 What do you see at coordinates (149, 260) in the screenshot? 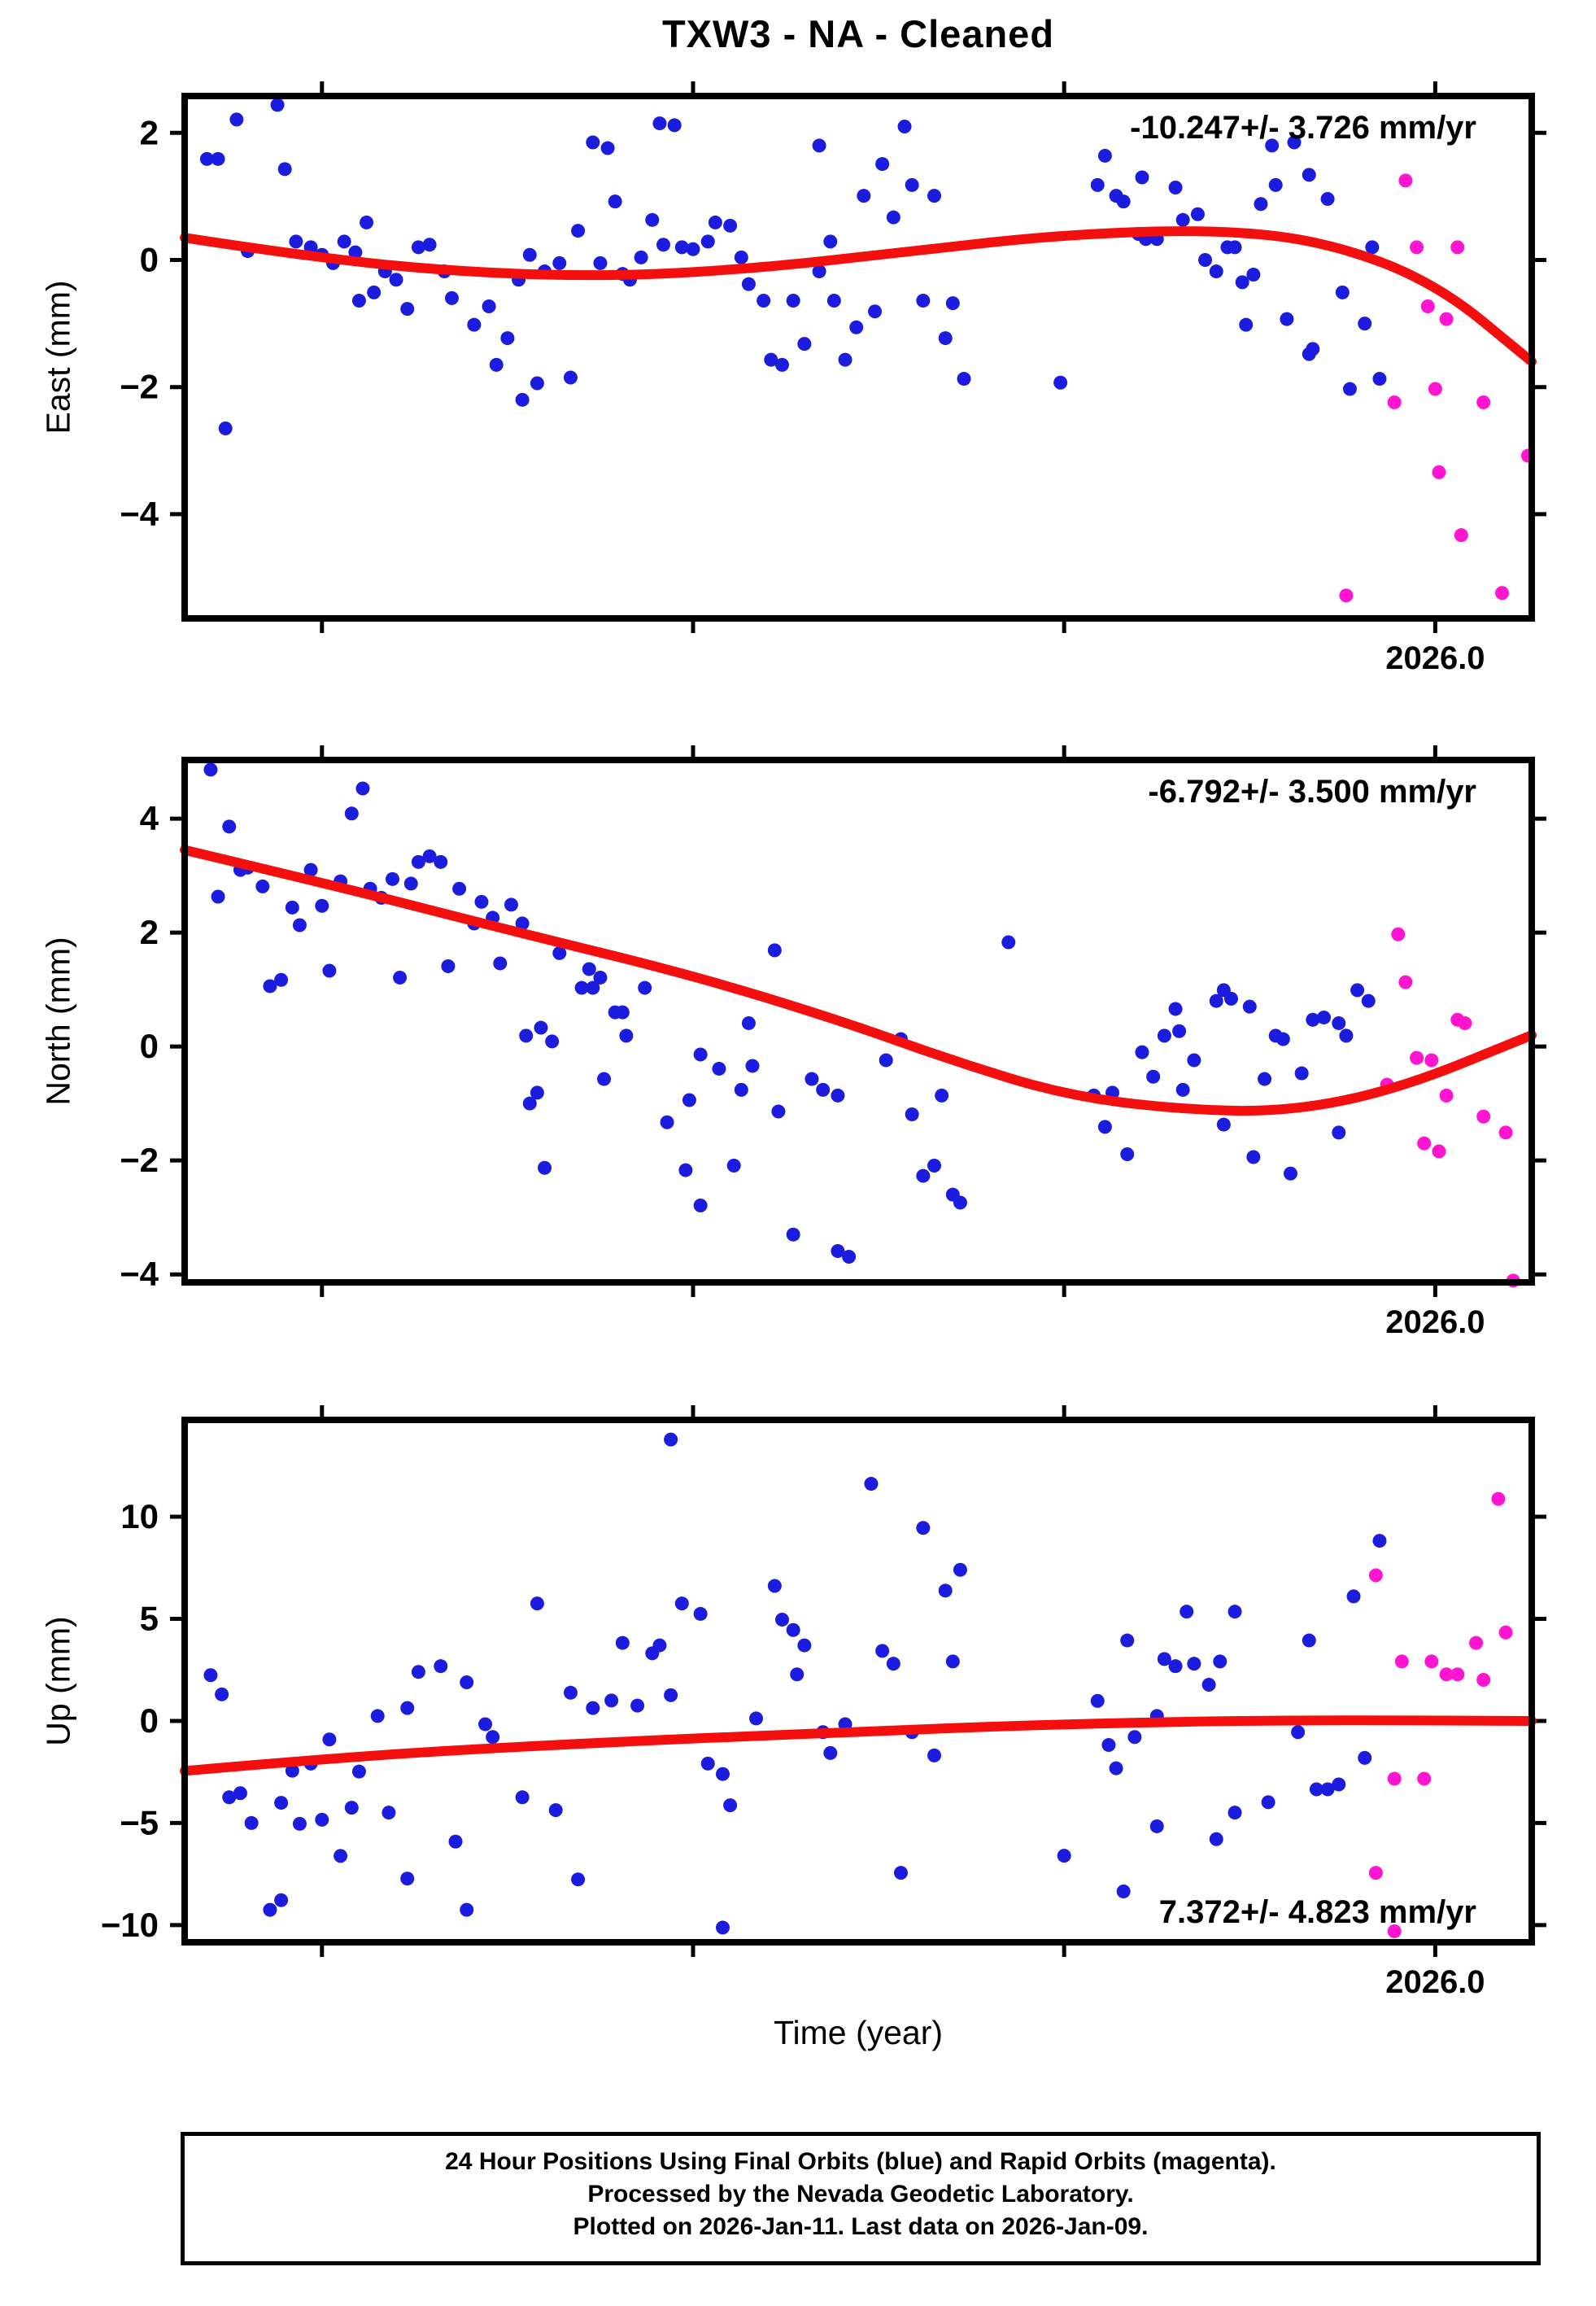
I see `y-tick-label: 0` at bounding box center [149, 260].